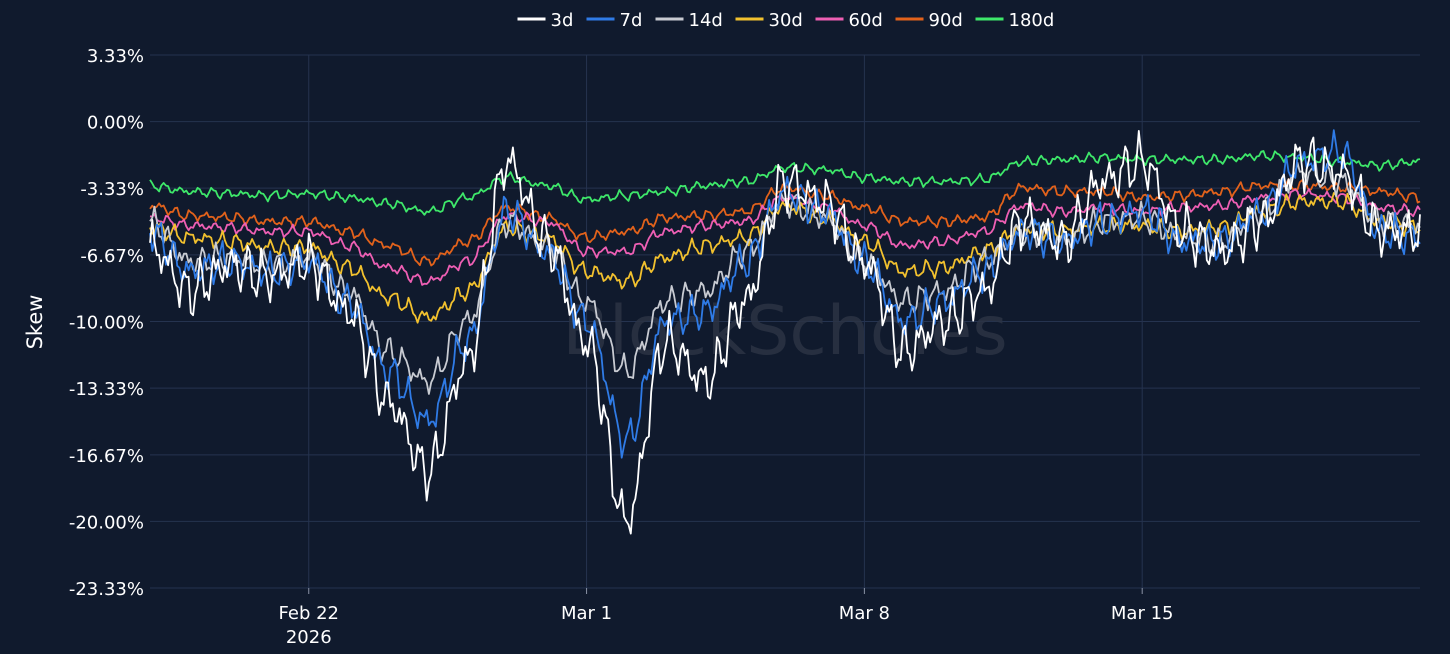 The image size is (1450, 654). What do you see at coordinates (106, 323) in the screenshot?
I see `y-tick-label: -10.00%` at bounding box center [106, 323].